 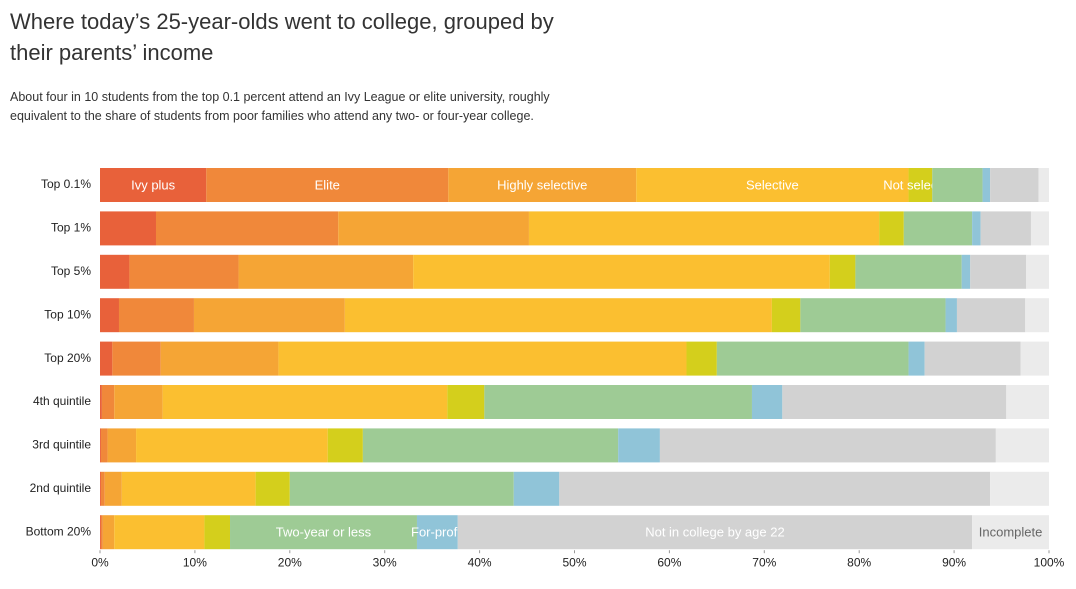 I want to click on row-label: Top 10%, so click(x=67, y=314).